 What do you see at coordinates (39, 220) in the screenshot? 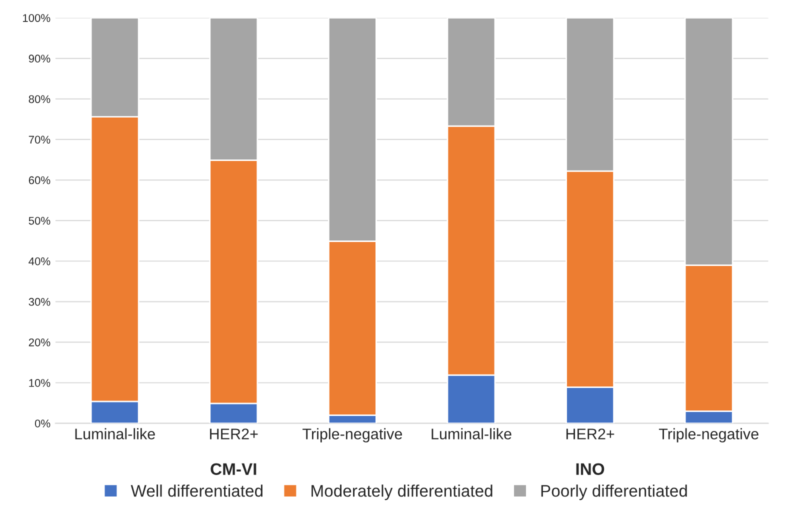
I see `y-tick-label: 50%` at bounding box center [39, 220].